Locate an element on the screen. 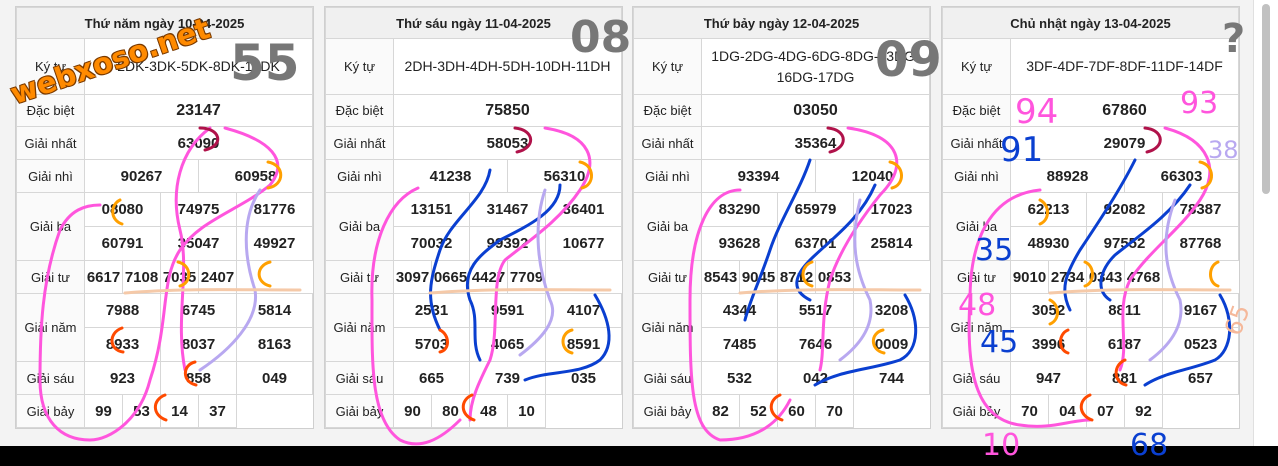  prize-number: 25814 is located at coordinates (891, 243).